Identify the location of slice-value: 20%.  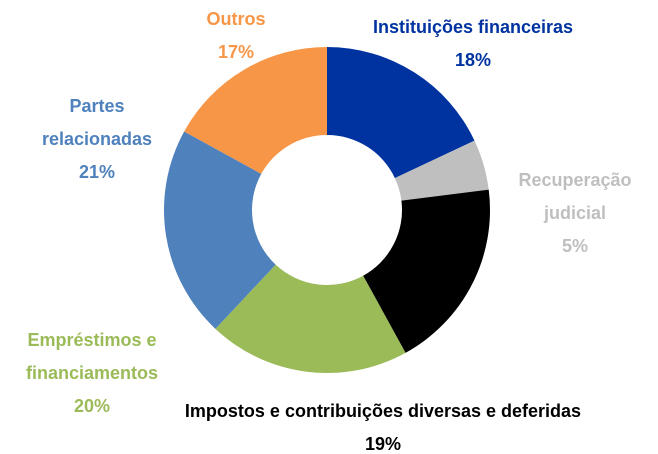
(92, 406).